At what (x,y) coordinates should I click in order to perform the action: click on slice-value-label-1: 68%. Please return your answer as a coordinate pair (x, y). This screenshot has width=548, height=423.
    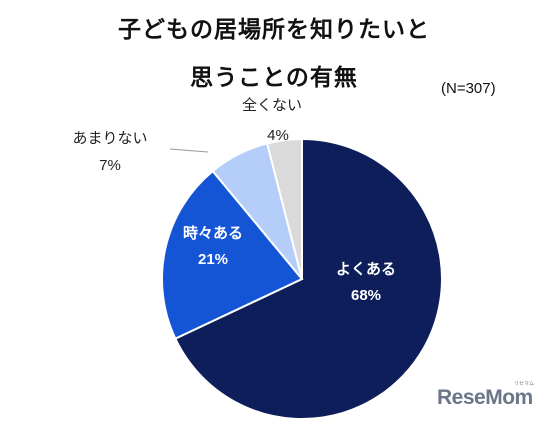
    Looking at the image, I should click on (366, 295).